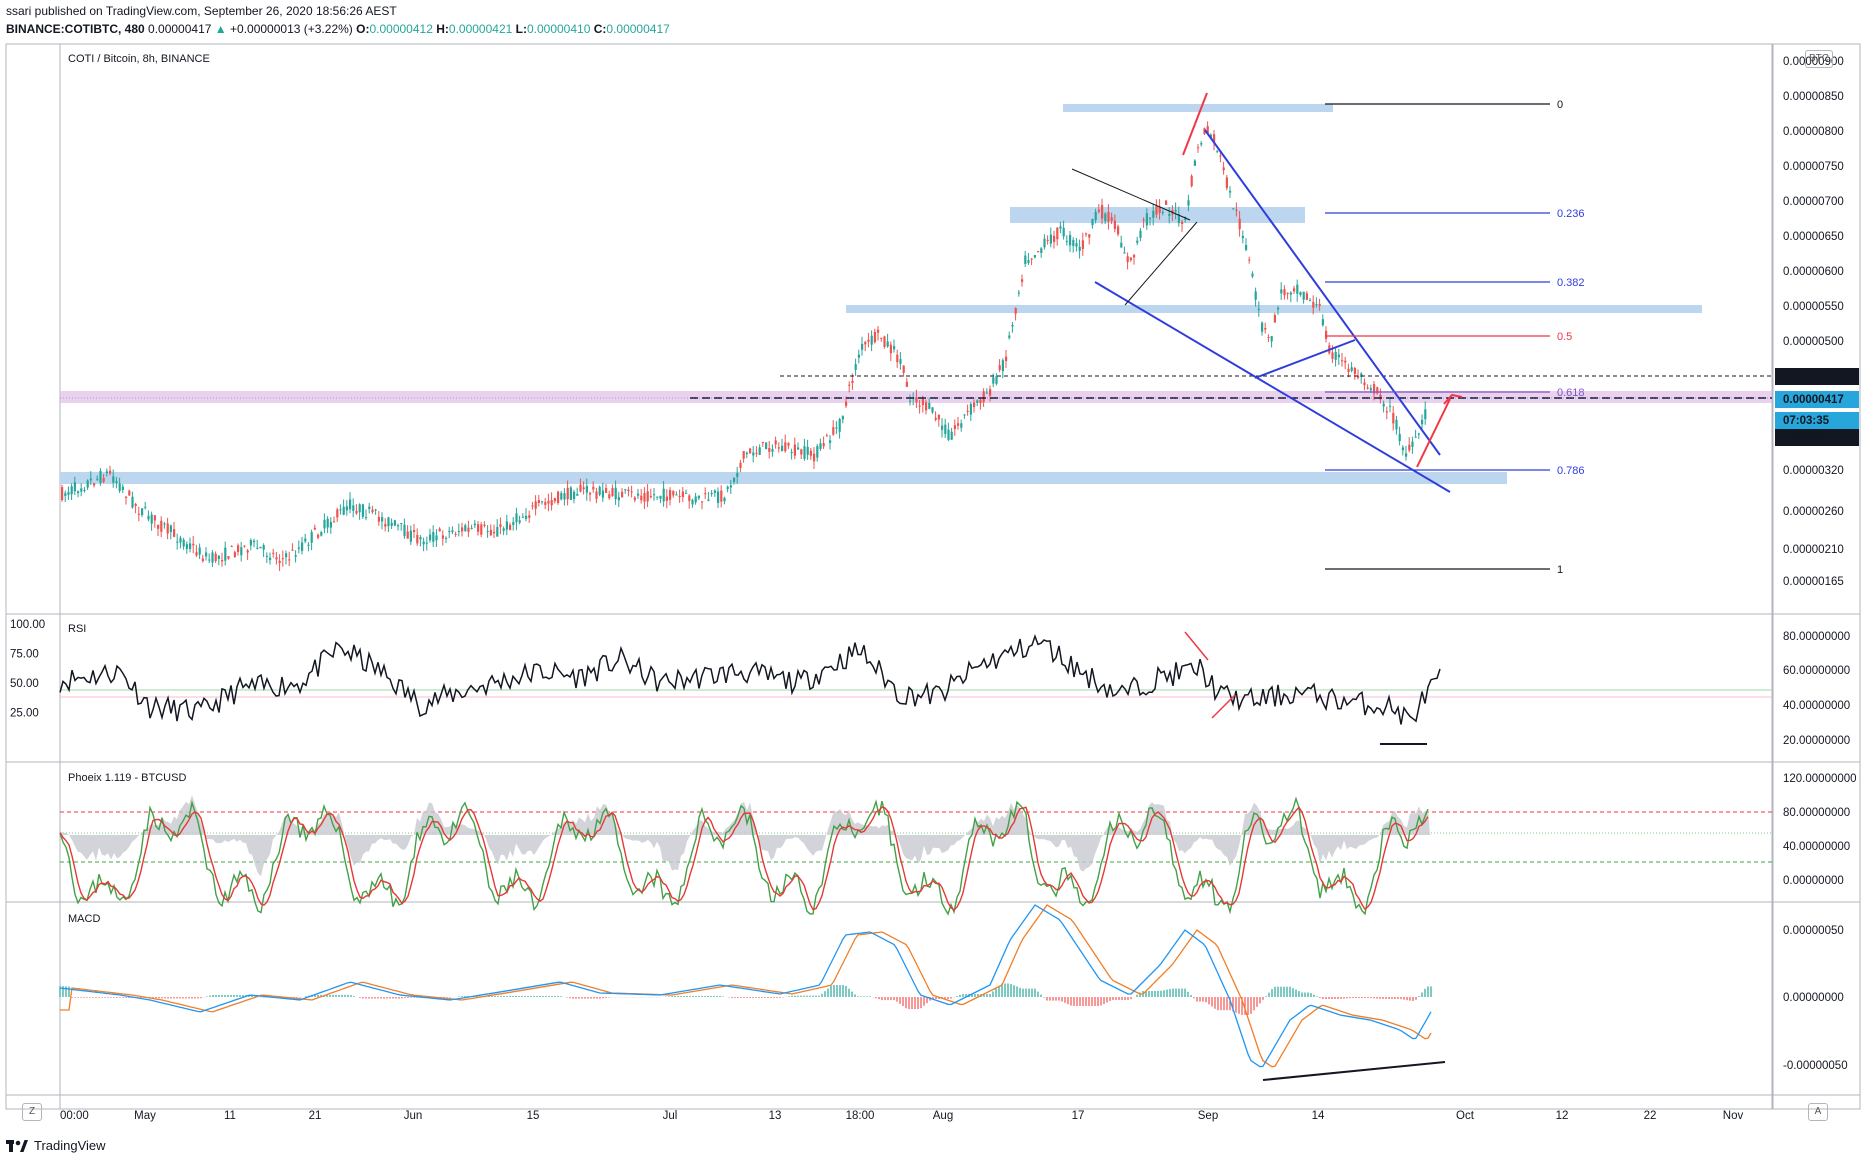 The image size is (1871, 1163). Describe the element at coordinates (1571, 214) in the screenshot. I see `fib-label-0.236: 0.236` at that location.